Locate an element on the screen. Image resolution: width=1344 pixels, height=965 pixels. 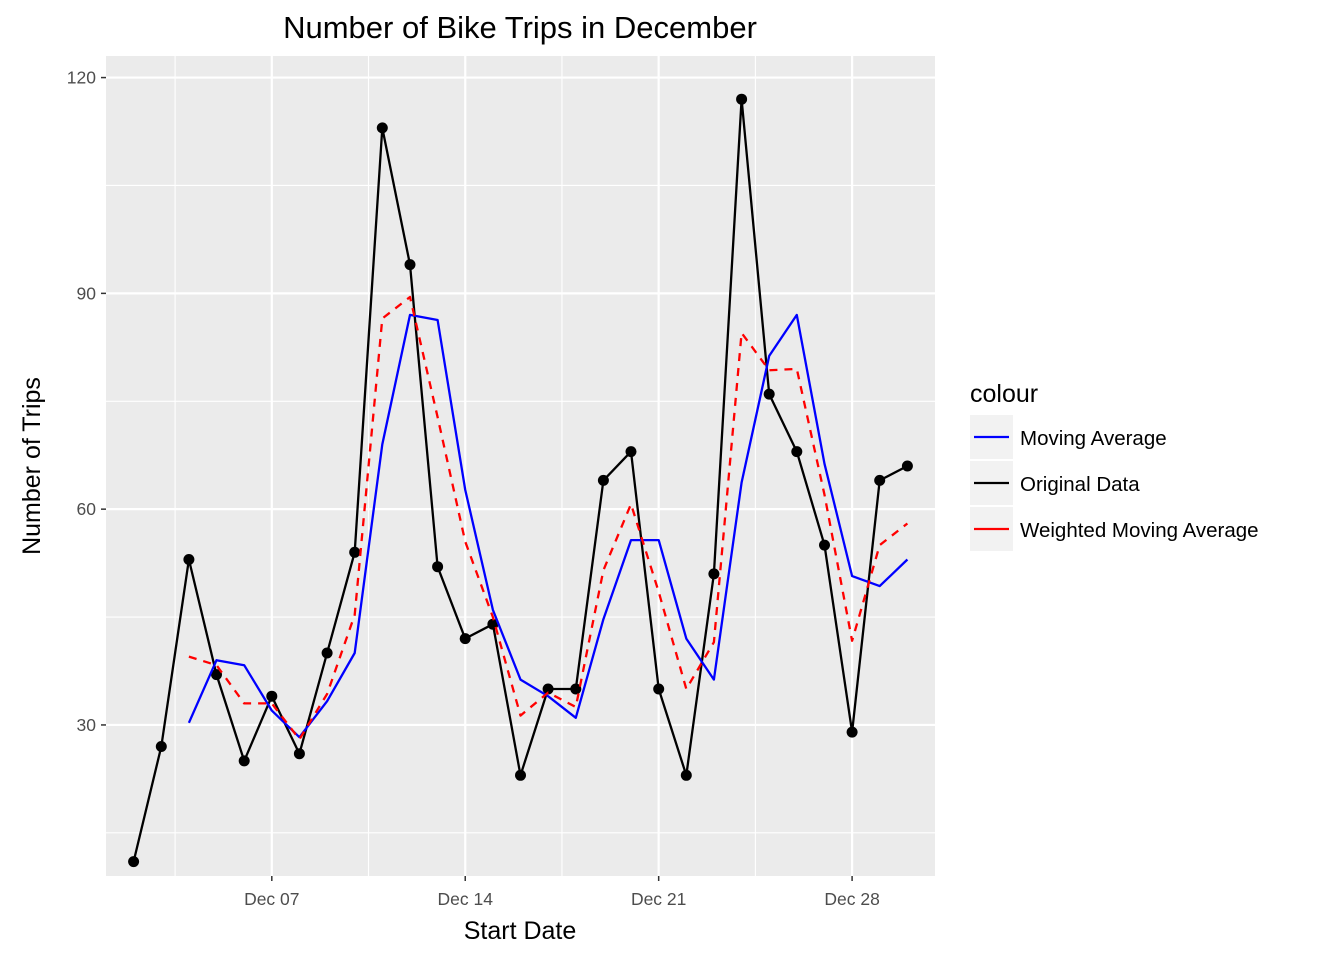
x-tick-label: Dec 21 is located at coordinates (658, 899).